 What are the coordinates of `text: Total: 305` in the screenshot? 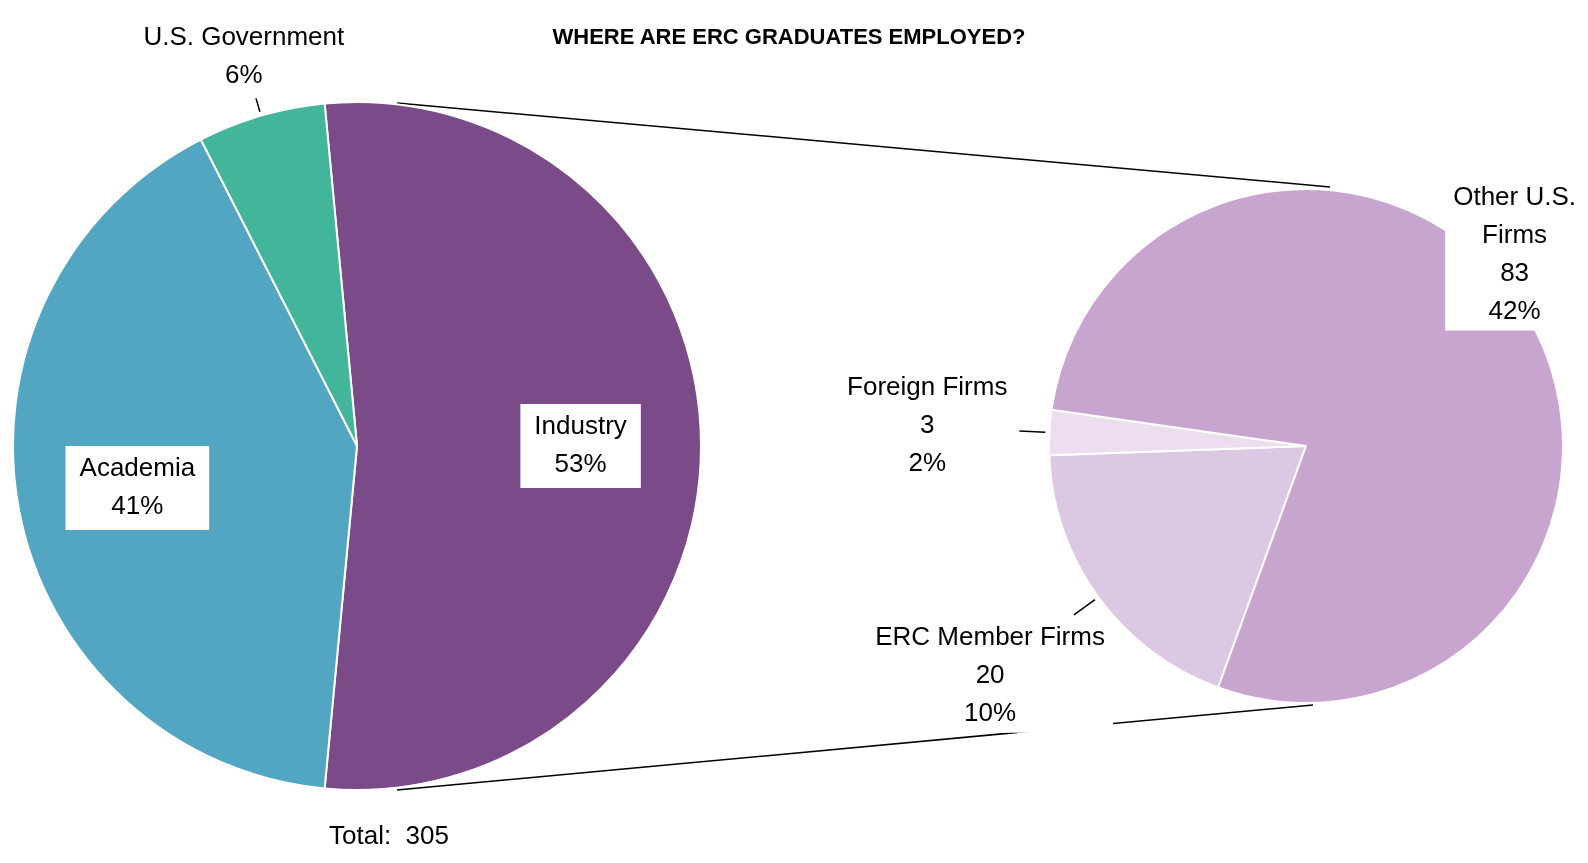 It's located at (389, 835).